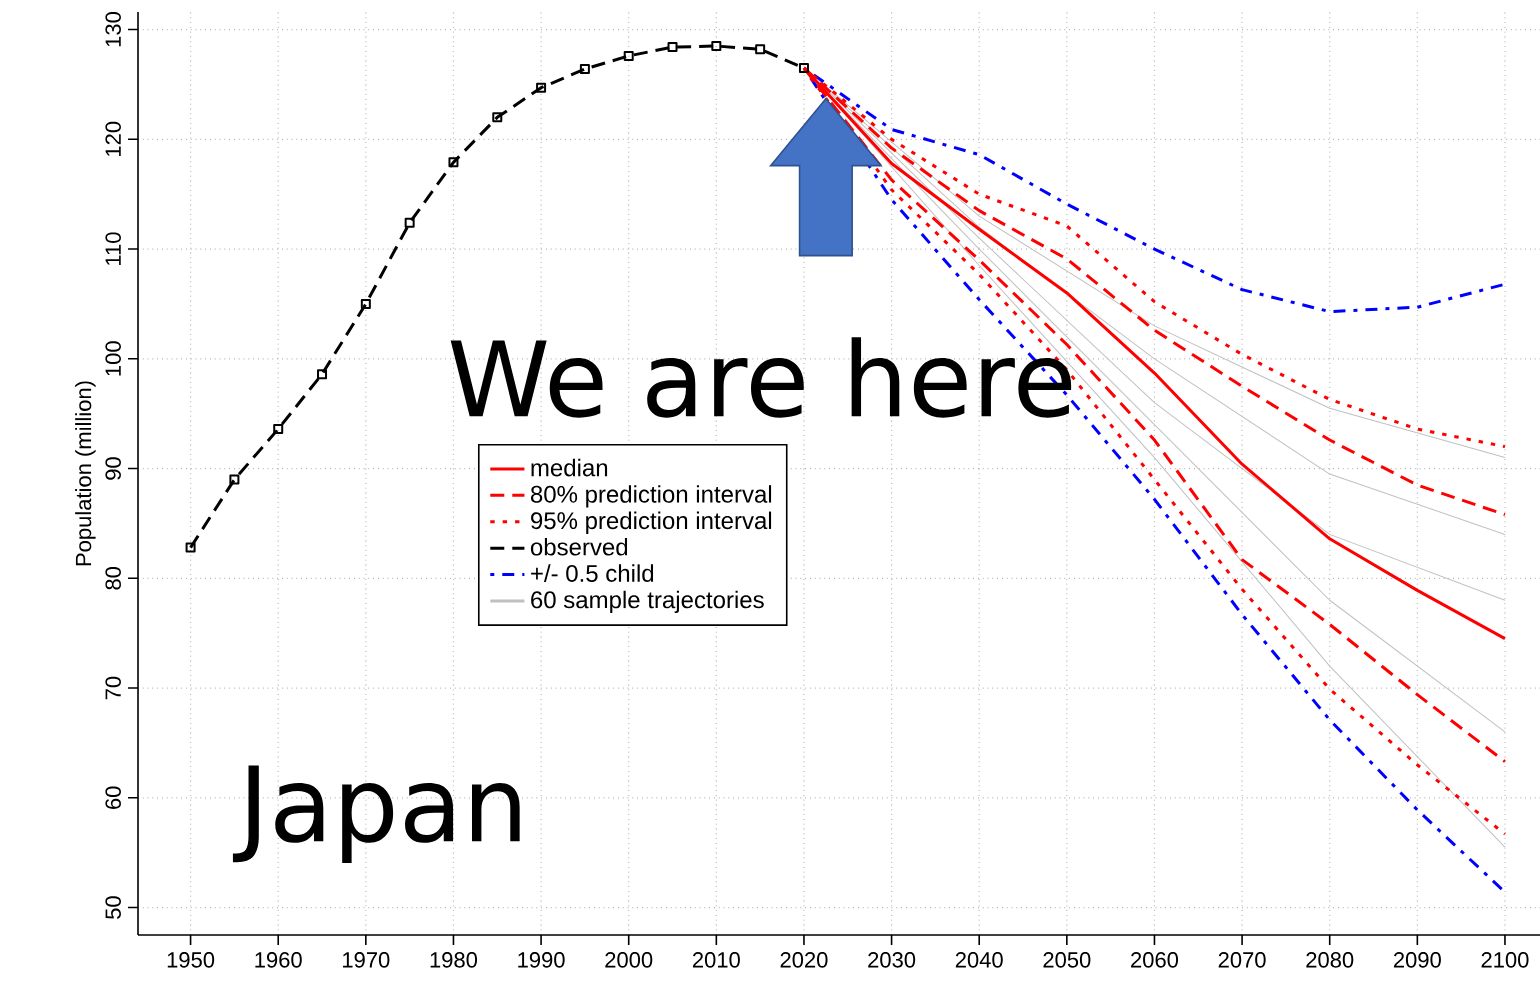 The image size is (1540, 998). I want to click on x-tick-label: 1980, so click(454, 960).